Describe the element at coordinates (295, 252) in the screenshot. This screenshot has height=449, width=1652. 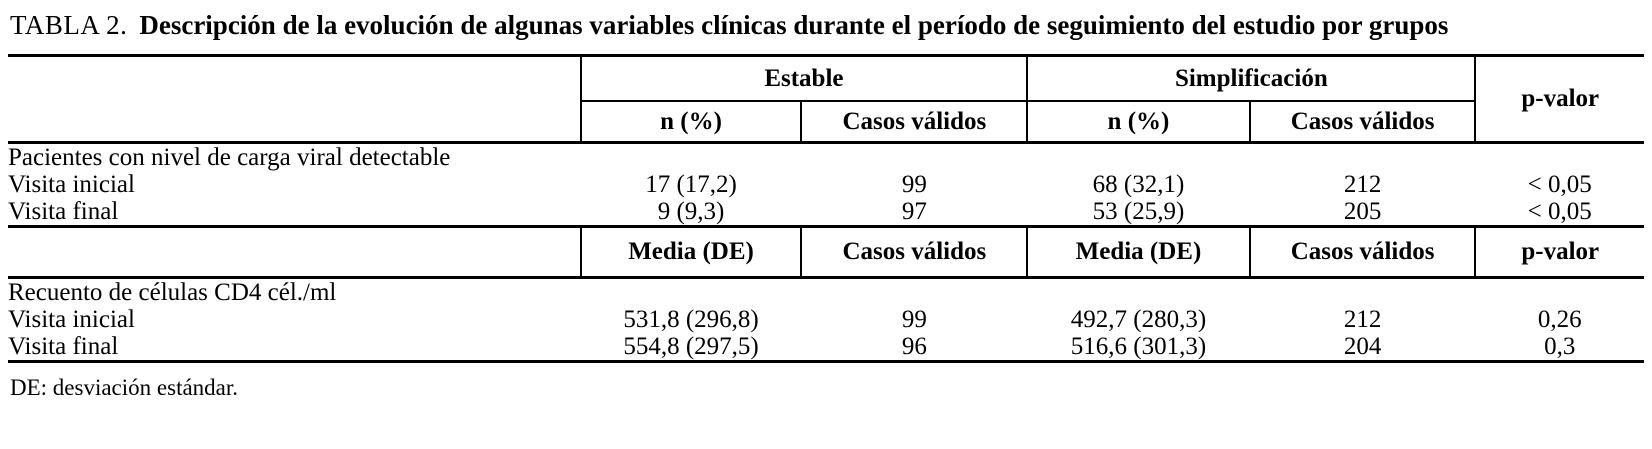
I see `midheader-stub-cell` at that location.